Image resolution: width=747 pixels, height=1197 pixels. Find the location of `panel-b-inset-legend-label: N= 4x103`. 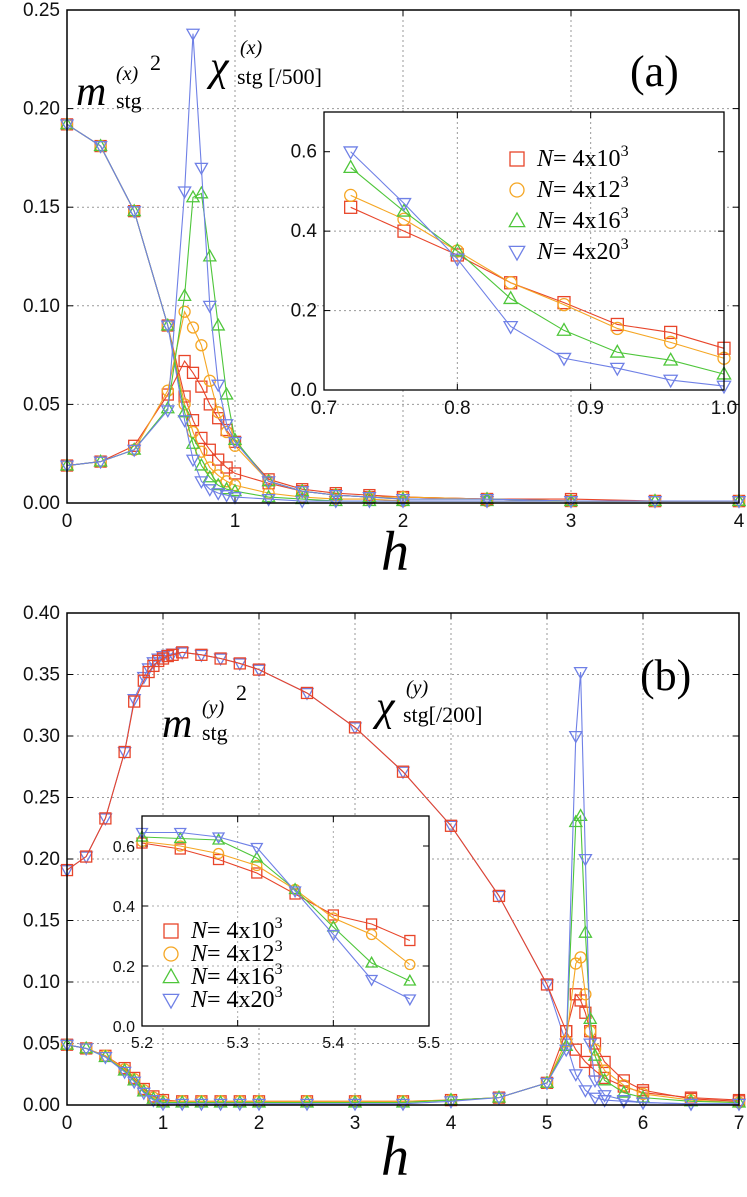

panel-b-inset-legend-label: N= 4x103 is located at coordinates (236, 929).